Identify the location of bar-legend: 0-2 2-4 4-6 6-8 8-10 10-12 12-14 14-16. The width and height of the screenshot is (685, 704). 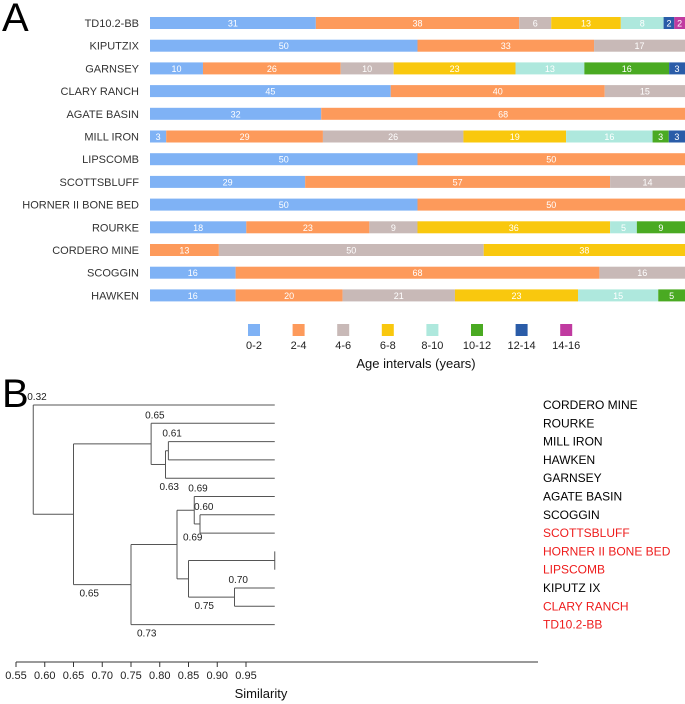
(413, 338).